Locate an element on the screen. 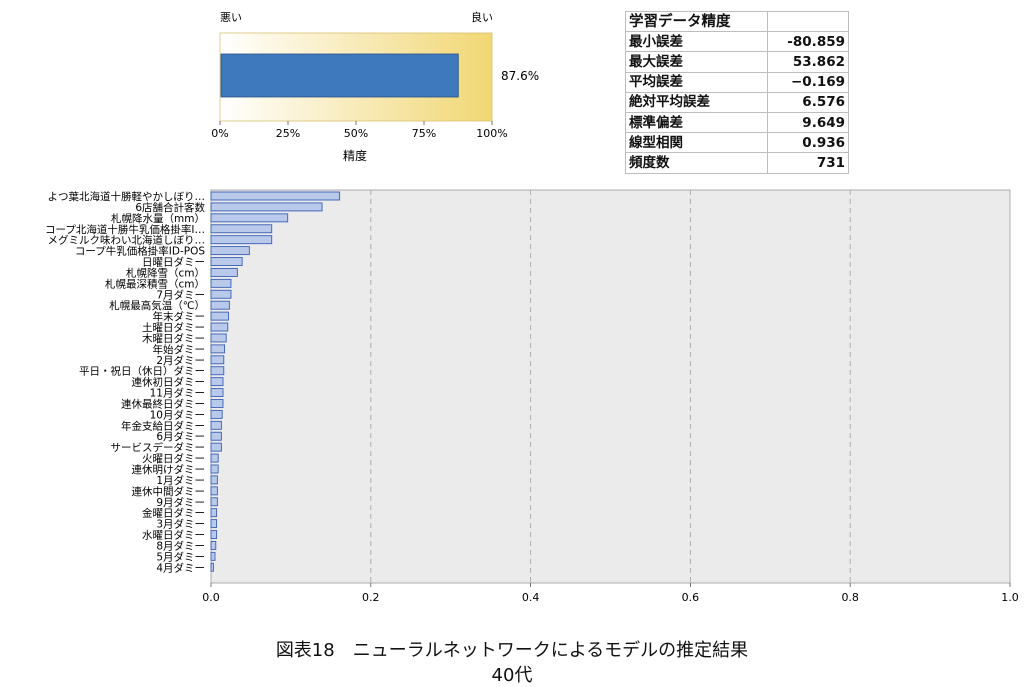  category-label: コープ牛乳価格掛率ID-POS is located at coordinates (140, 251).